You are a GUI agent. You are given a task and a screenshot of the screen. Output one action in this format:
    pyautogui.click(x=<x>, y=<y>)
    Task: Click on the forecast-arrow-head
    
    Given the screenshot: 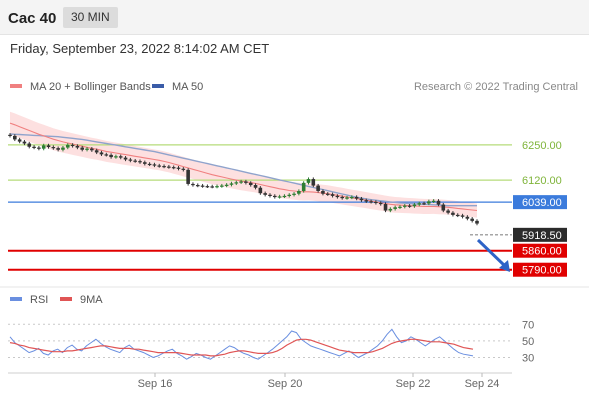 What is the action you would take?
    pyautogui.click(x=504, y=266)
    